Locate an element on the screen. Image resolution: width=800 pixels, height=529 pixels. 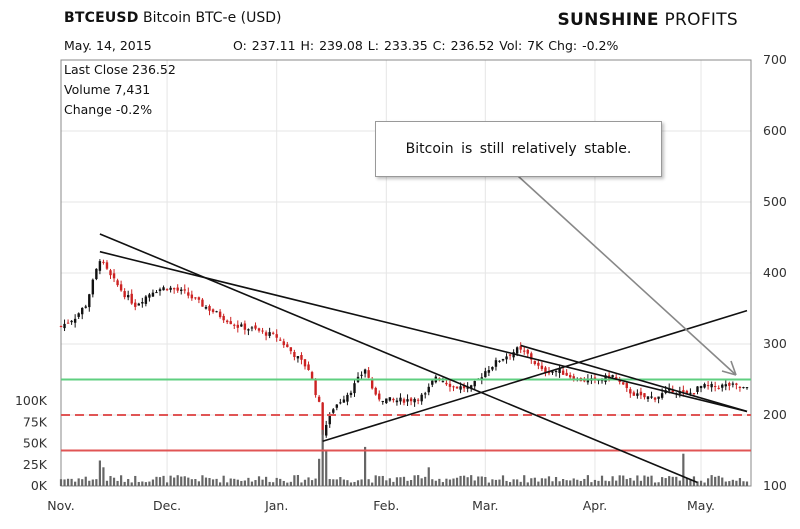
brand-light: PROFITS is located at coordinates (701, 20).